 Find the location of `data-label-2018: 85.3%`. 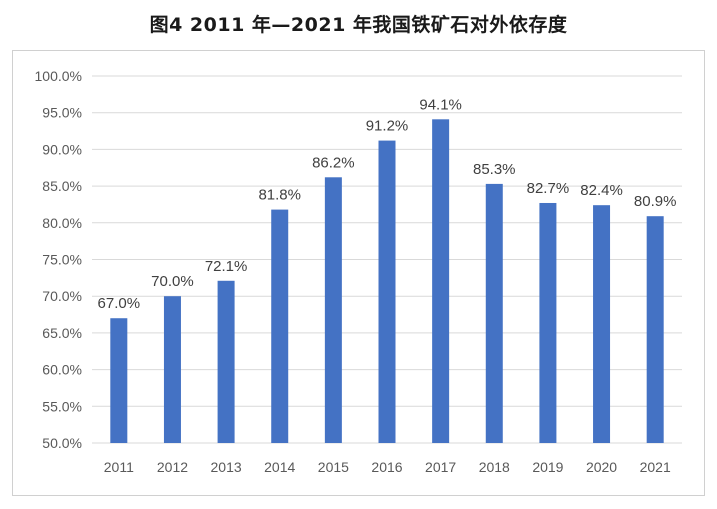

data-label-2018: 85.3% is located at coordinates (494, 169).